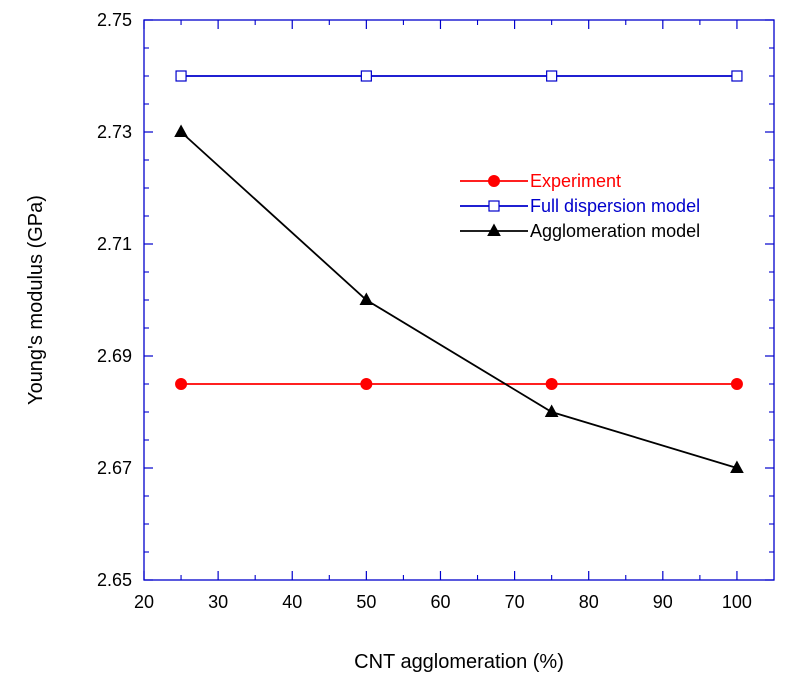 This screenshot has height=677, width=794. Describe the element at coordinates (737, 602) in the screenshot. I see `x-tick-label: 100` at that location.